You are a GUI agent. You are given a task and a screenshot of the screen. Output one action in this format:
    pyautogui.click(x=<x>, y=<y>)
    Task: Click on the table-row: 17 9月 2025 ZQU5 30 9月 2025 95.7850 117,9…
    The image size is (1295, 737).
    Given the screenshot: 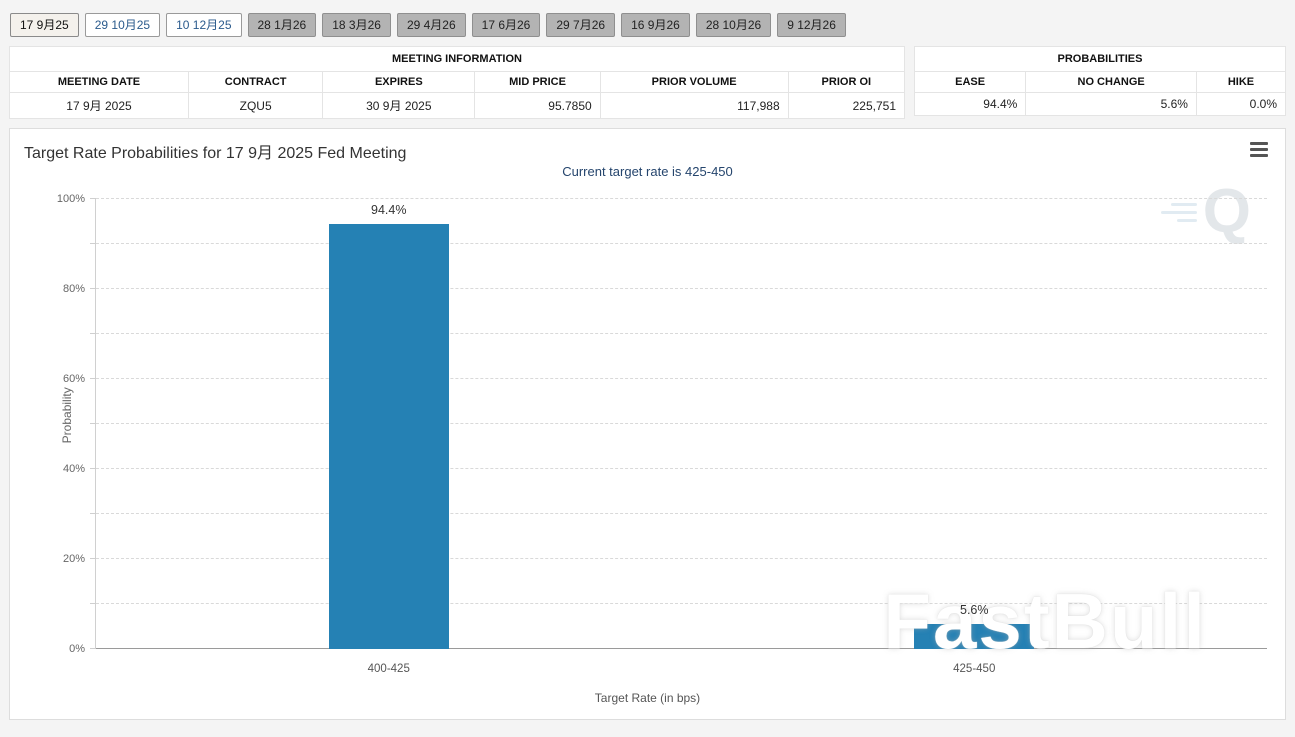 What is the action you would take?
    pyautogui.click(x=457, y=105)
    